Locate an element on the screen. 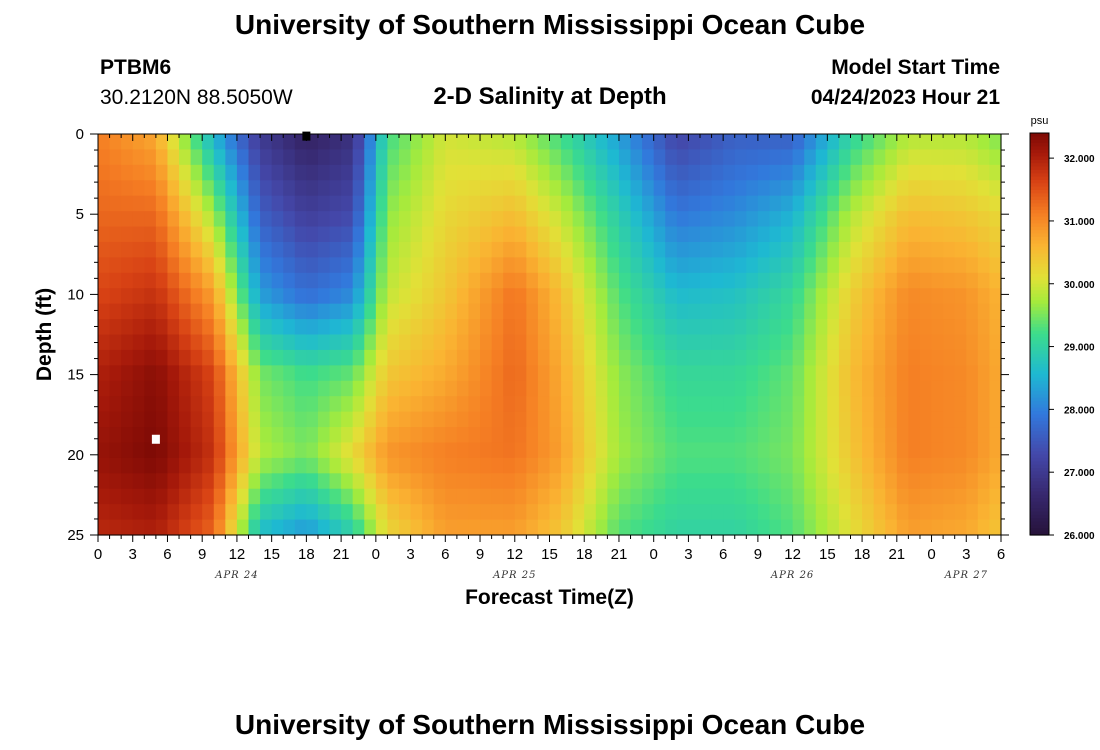 The height and width of the screenshot is (750, 1100). x-date-label: APR 27 is located at coordinates (966, 575).